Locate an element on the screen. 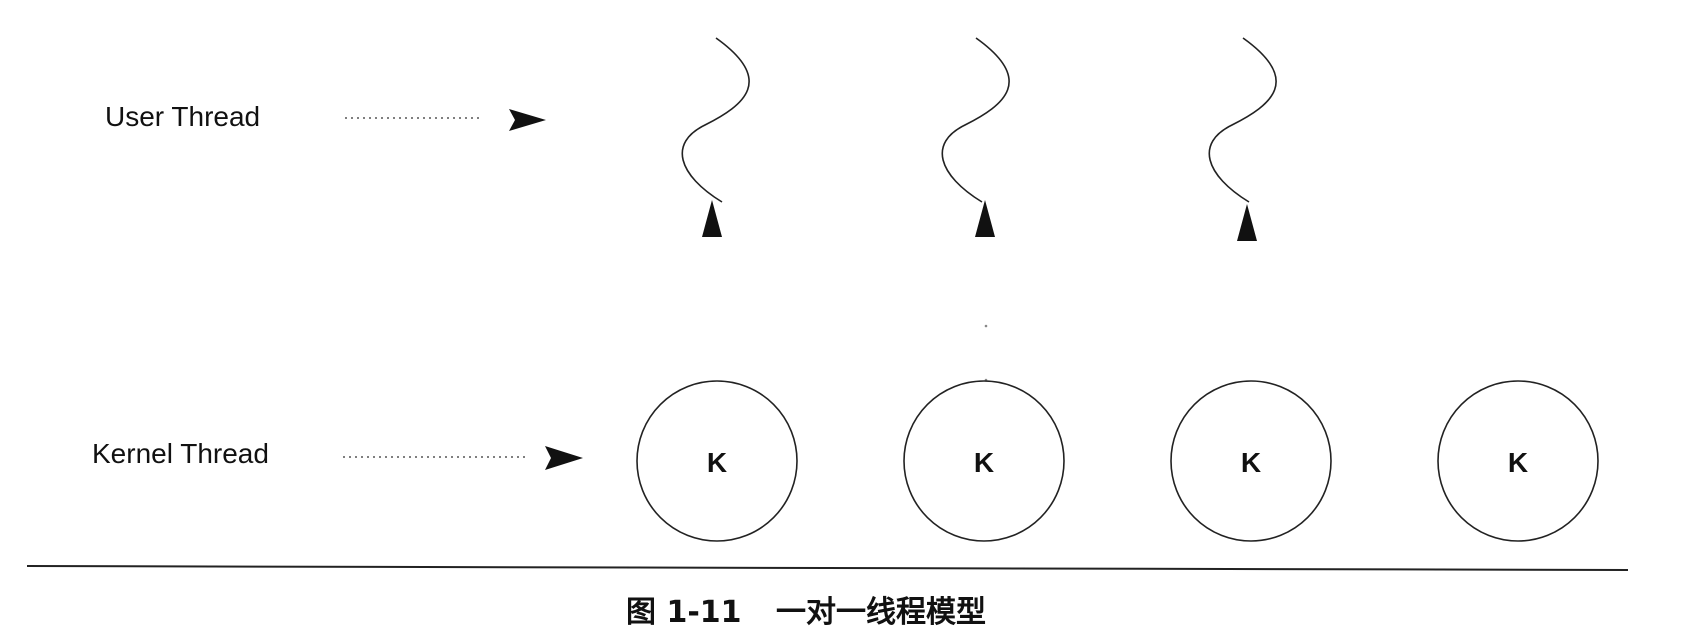 Image resolution: width=1708 pixels, height=643 pixels. user-thread-1-wave is located at coordinates (715, 120).